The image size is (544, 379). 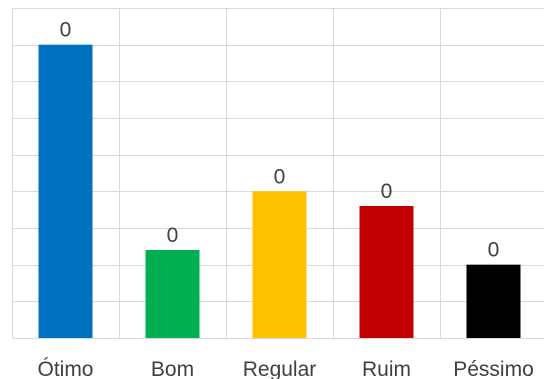 I want to click on bar-otimo, so click(x=65, y=191).